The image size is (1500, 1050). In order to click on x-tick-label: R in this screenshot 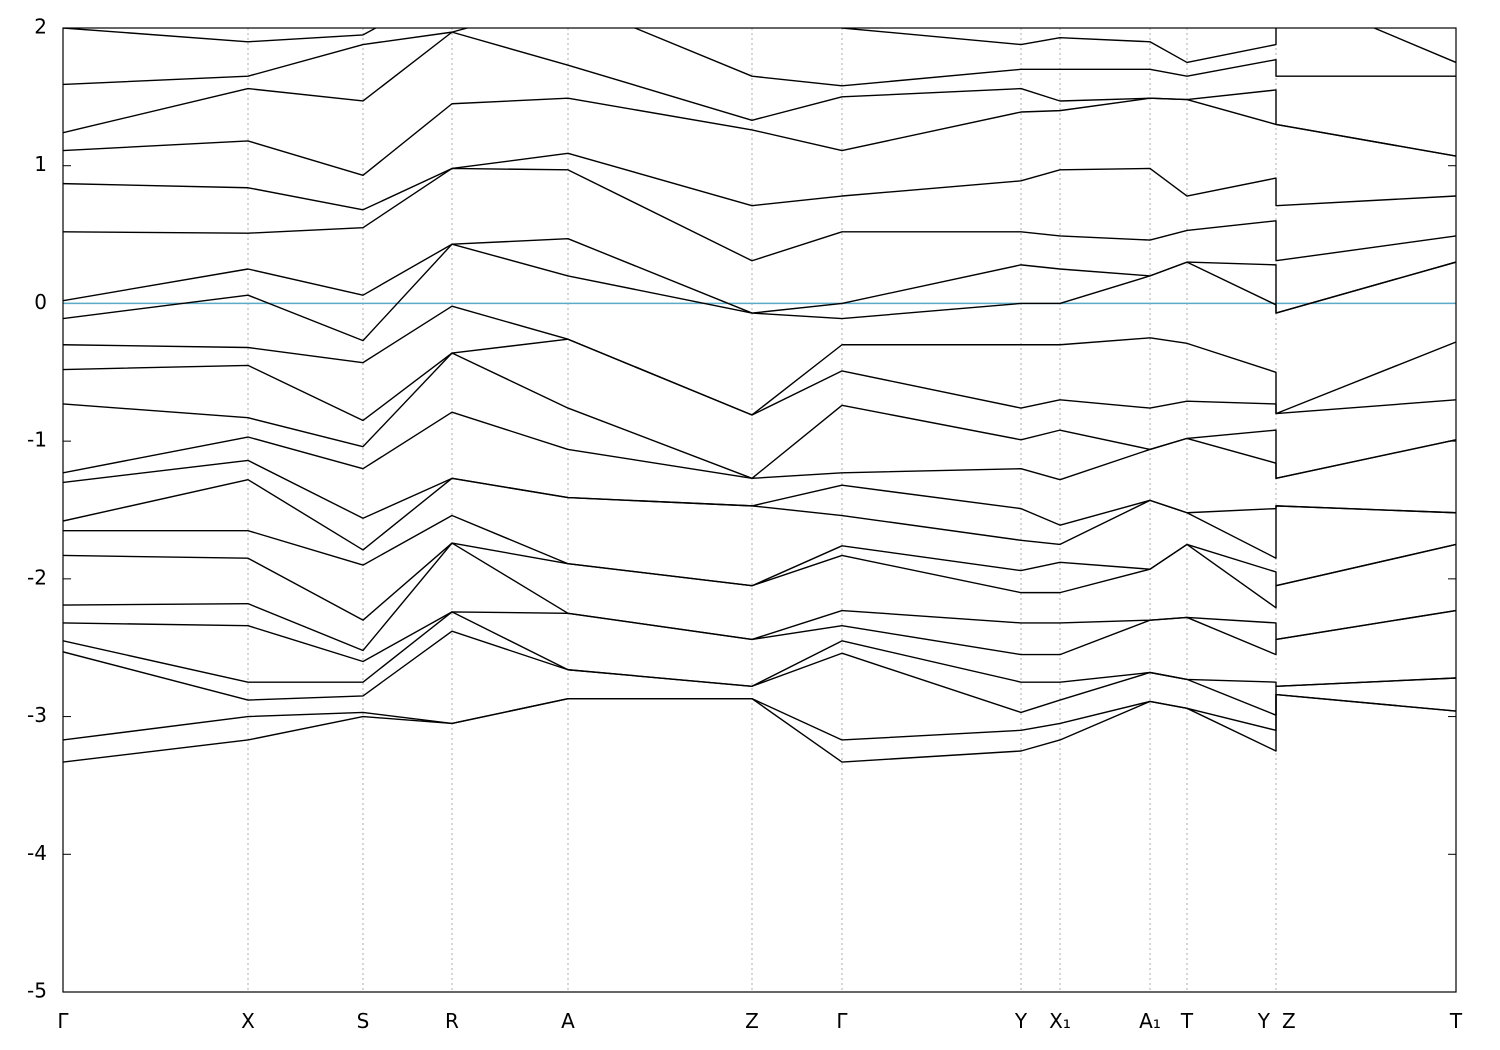, I will do `click(452, 1021)`.